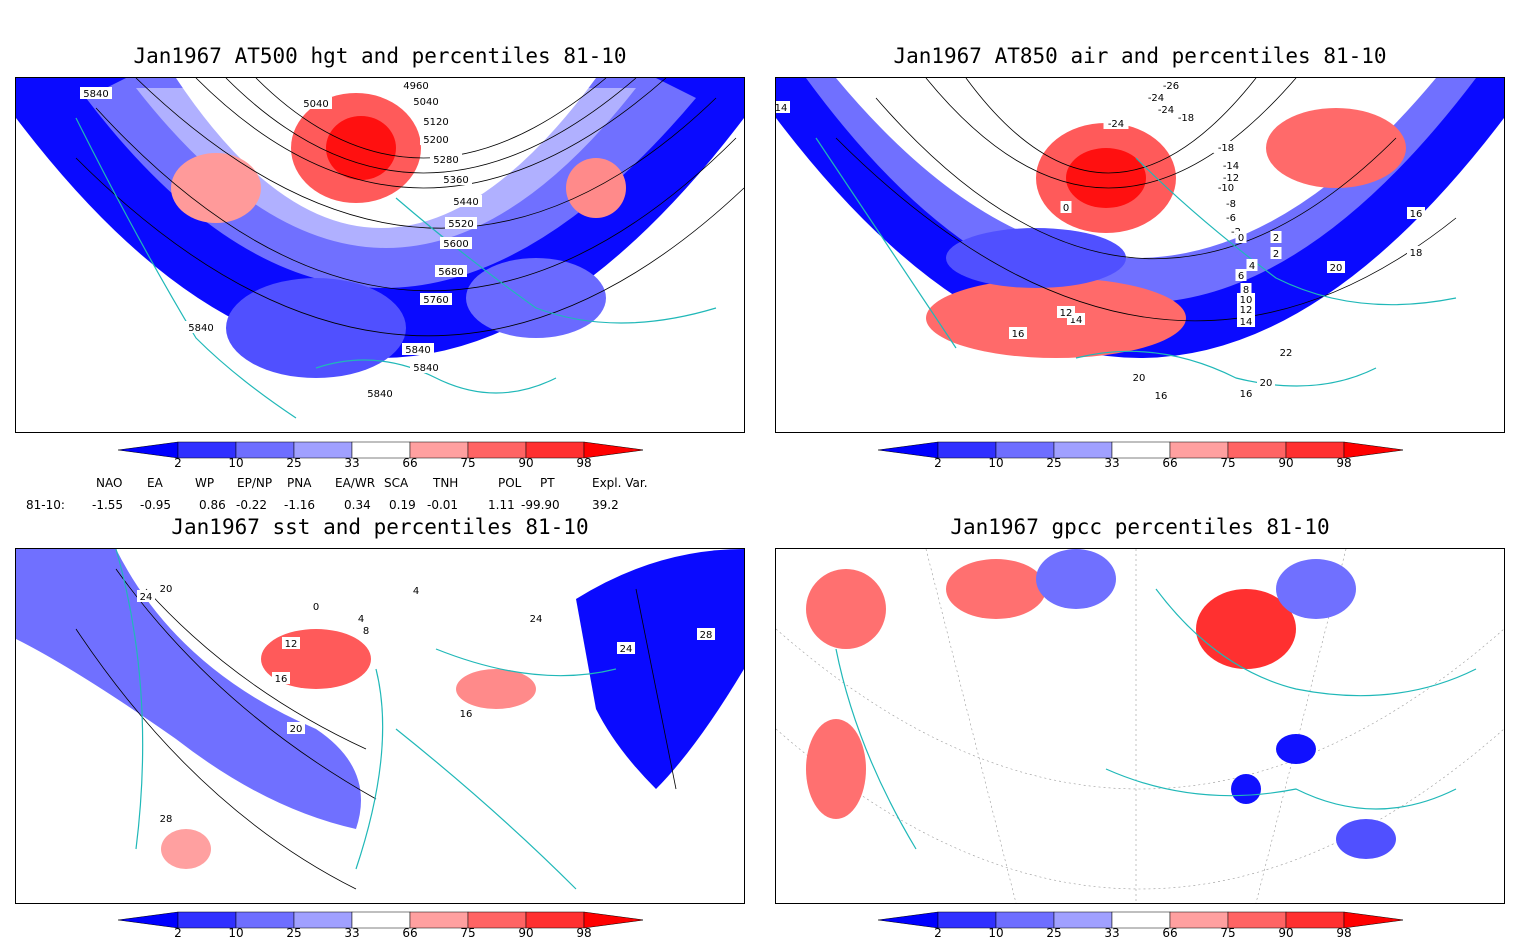 The width and height of the screenshot is (1520, 940). What do you see at coordinates (410, 463) in the screenshot?
I see `colorbar-tick-label: 66` at bounding box center [410, 463].